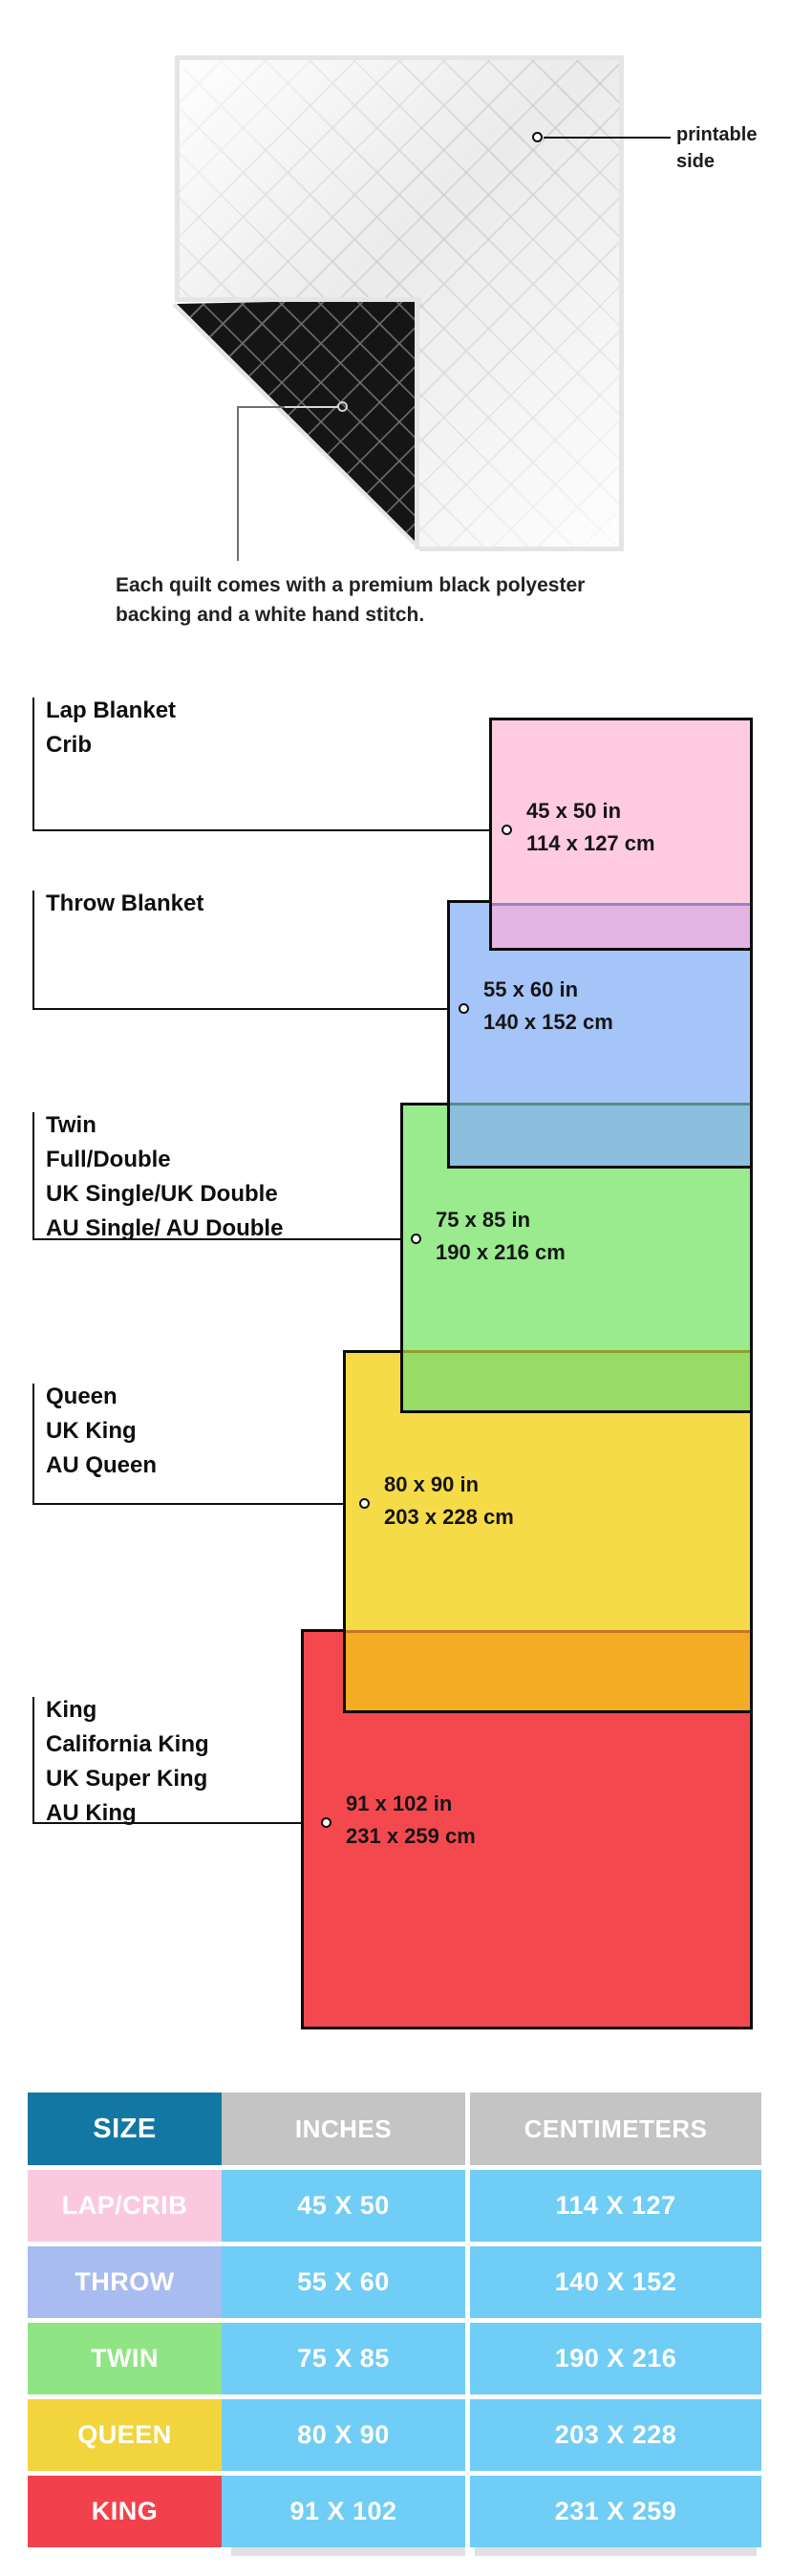 Image resolution: width=791 pixels, height=2576 pixels. I want to click on size-label-lap-crib: Lap Blanket Crib, so click(111, 728).